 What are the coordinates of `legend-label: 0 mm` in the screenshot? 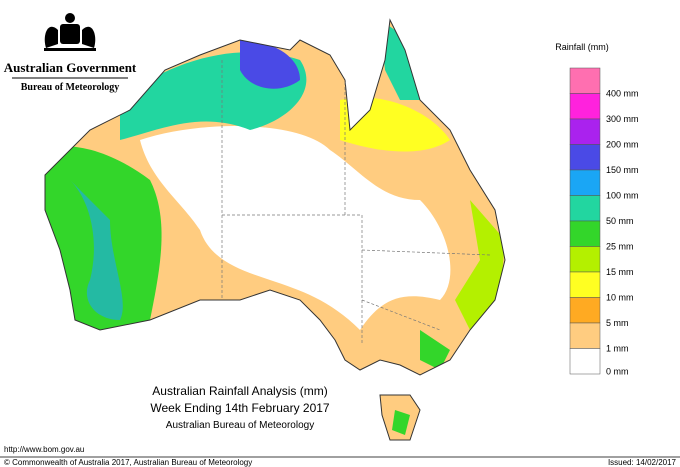 It's located at (617, 371).